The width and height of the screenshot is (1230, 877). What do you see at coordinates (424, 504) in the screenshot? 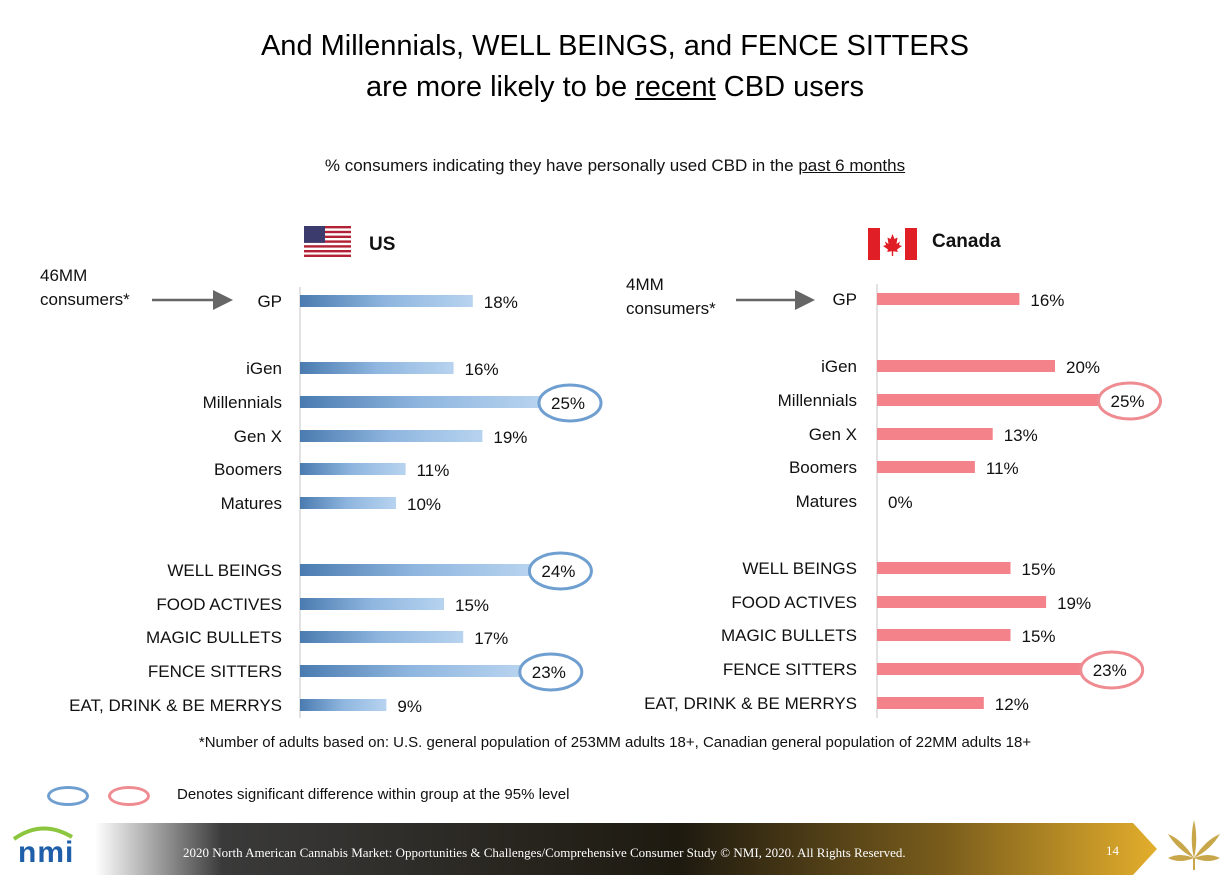
I see `us-value-label-matures: 10%` at bounding box center [424, 504].